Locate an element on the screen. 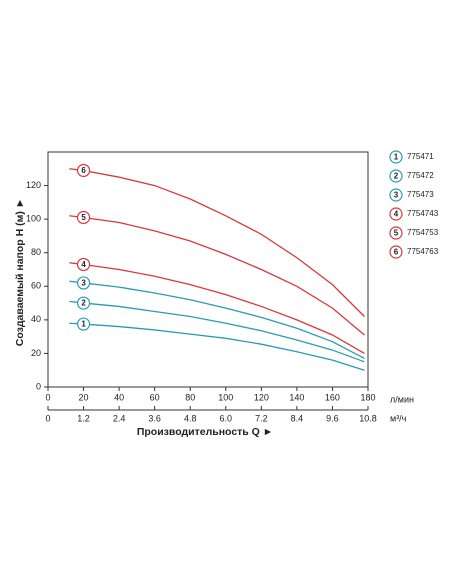  curve-label: 2 is located at coordinates (83, 303).